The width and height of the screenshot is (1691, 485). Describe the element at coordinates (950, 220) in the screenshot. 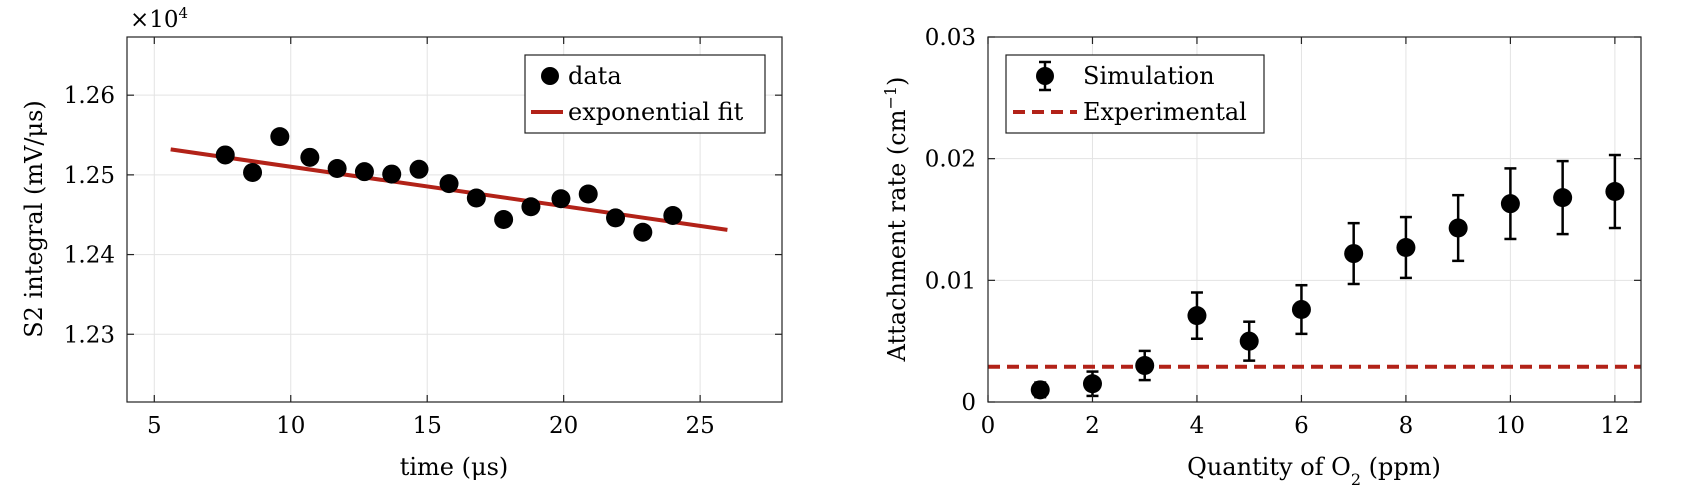

I see `y-tick-labels: 0 0.01 0.02 0.03` at that location.